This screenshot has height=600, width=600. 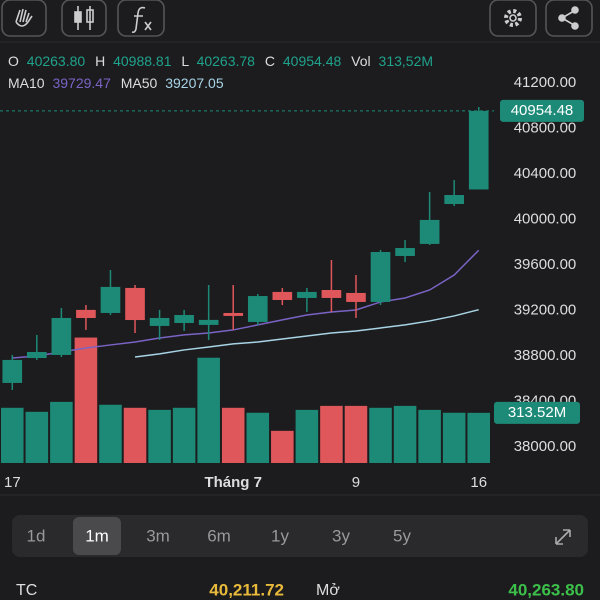 I want to click on expand-icon, so click(x=563, y=537).